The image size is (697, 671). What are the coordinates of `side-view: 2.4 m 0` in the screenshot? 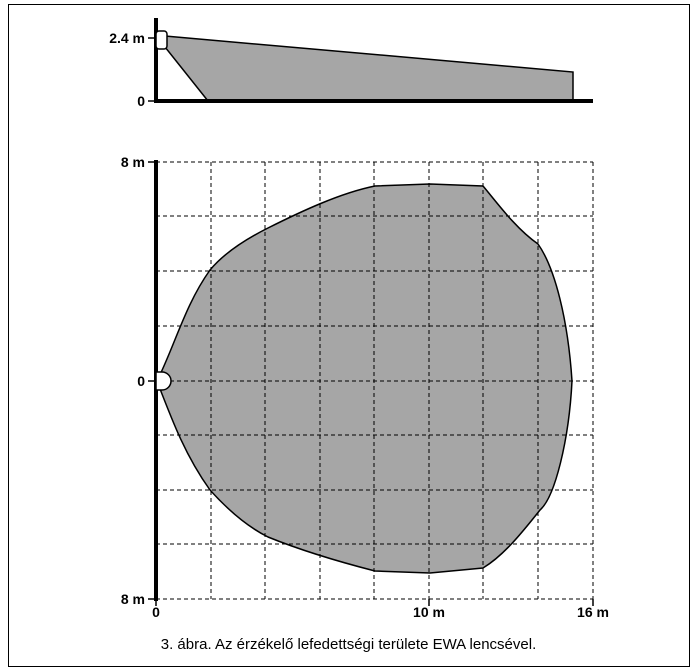 It's located at (351, 63).